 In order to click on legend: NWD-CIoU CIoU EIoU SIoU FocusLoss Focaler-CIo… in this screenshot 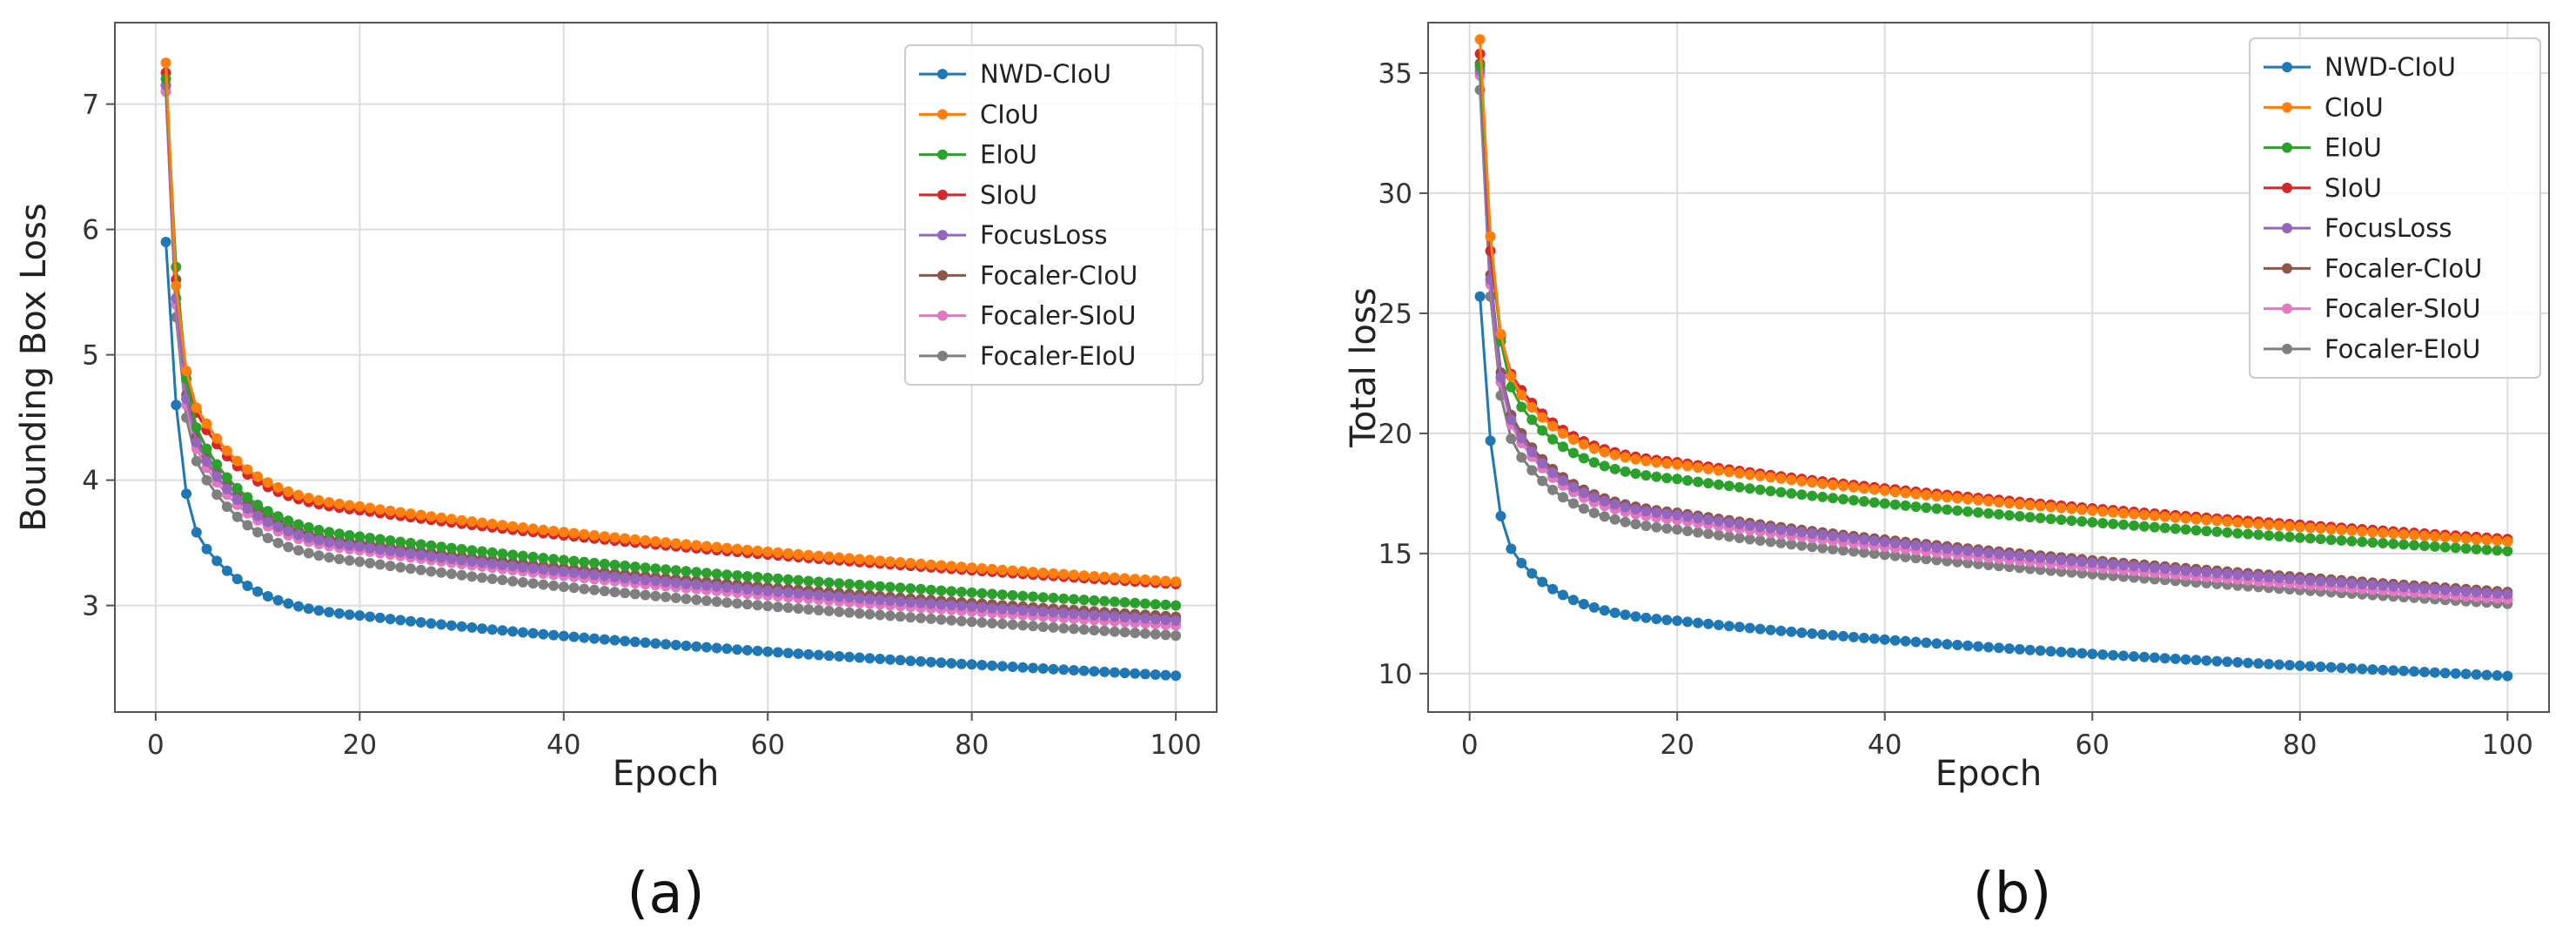, I will do `click(1054, 215)`.